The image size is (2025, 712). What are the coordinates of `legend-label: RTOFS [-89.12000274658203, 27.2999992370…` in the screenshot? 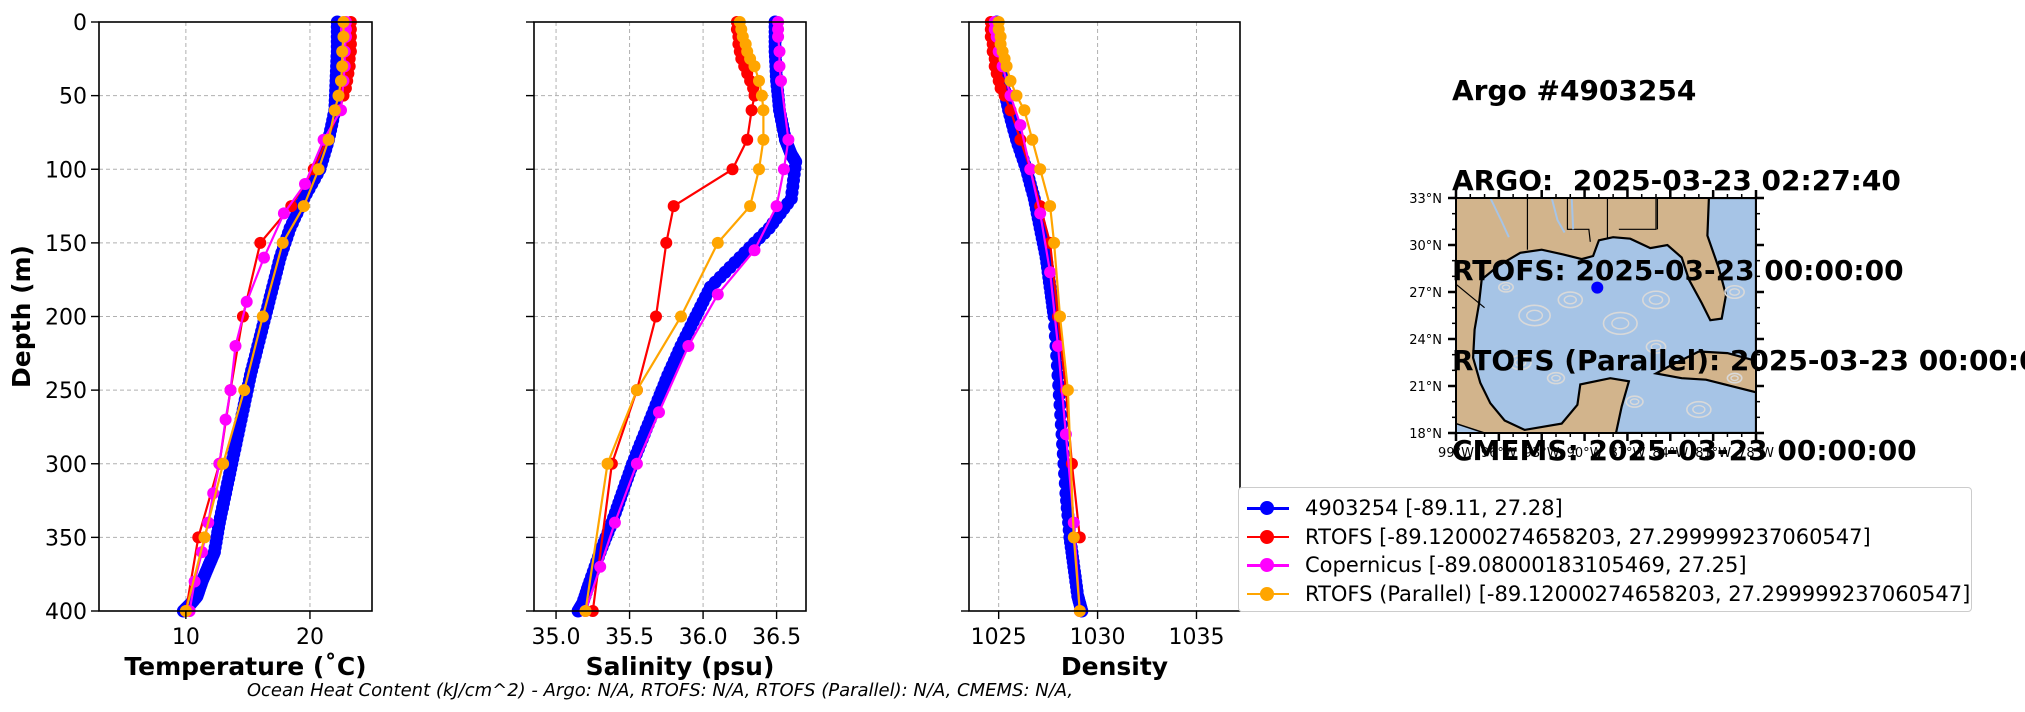 It's located at (1588, 536).